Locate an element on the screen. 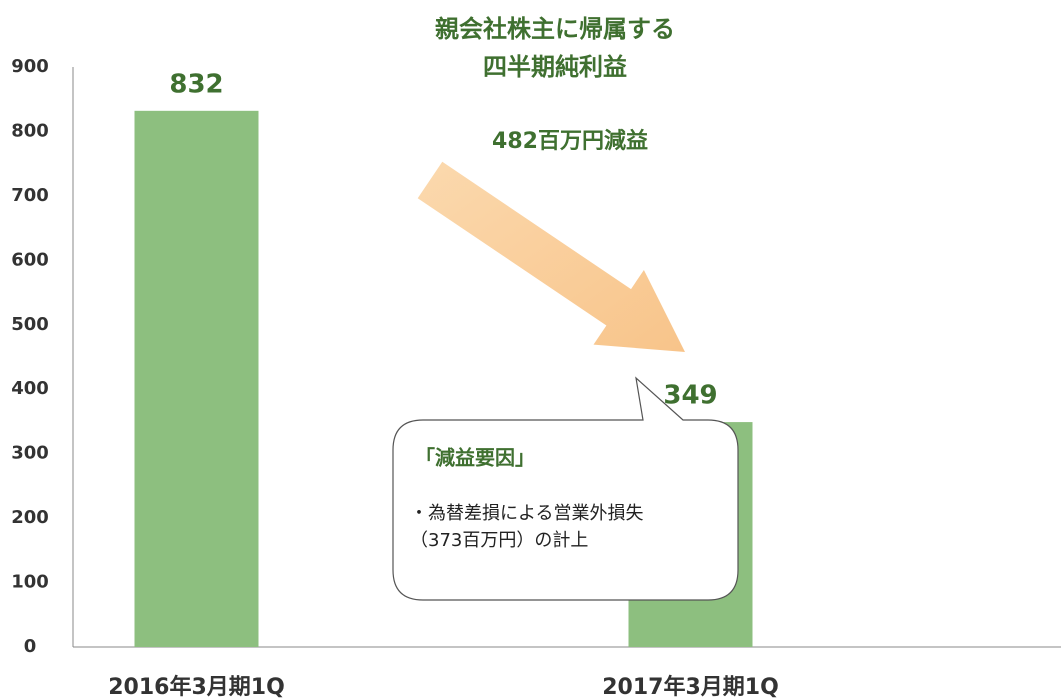 The width and height of the screenshot is (1061, 700). callout-text: （373百万円）の計上 is located at coordinates (499, 540).